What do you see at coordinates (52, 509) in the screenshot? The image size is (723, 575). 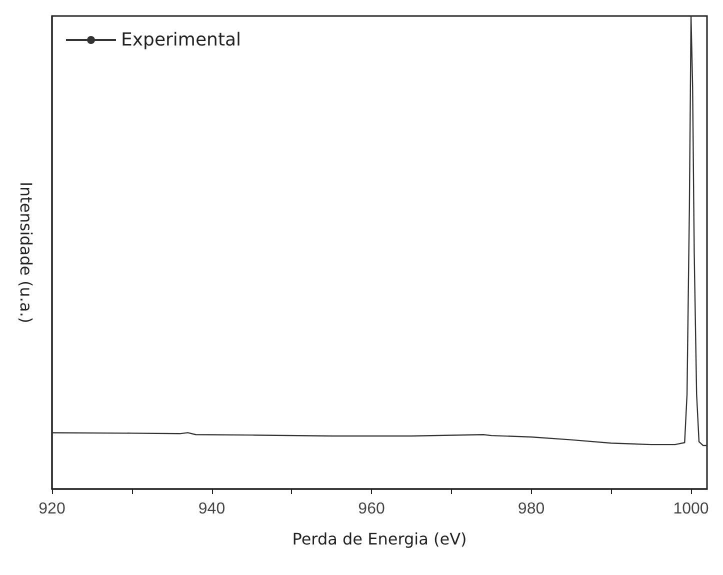 I see `x-tick-label: 920` at bounding box center [52, 509].